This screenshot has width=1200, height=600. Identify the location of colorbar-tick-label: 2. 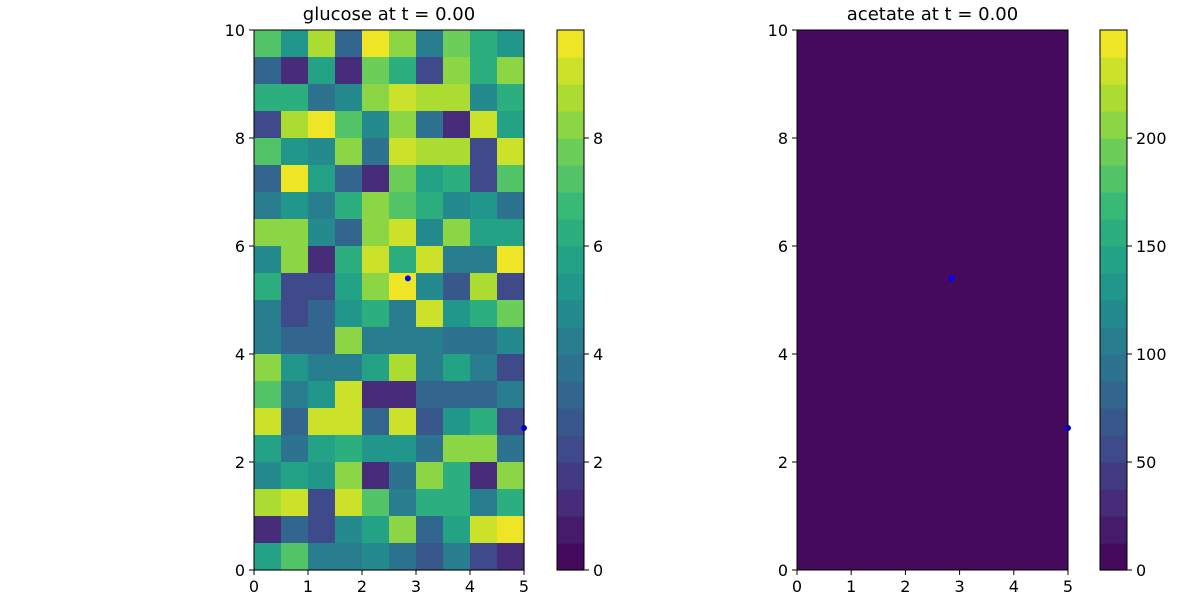
(598, 462).